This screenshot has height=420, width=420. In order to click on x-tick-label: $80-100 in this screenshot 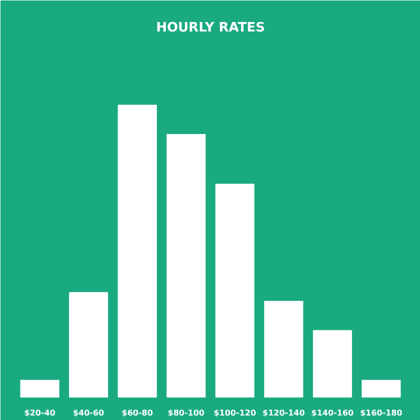, I will do `click(186, 413)`.